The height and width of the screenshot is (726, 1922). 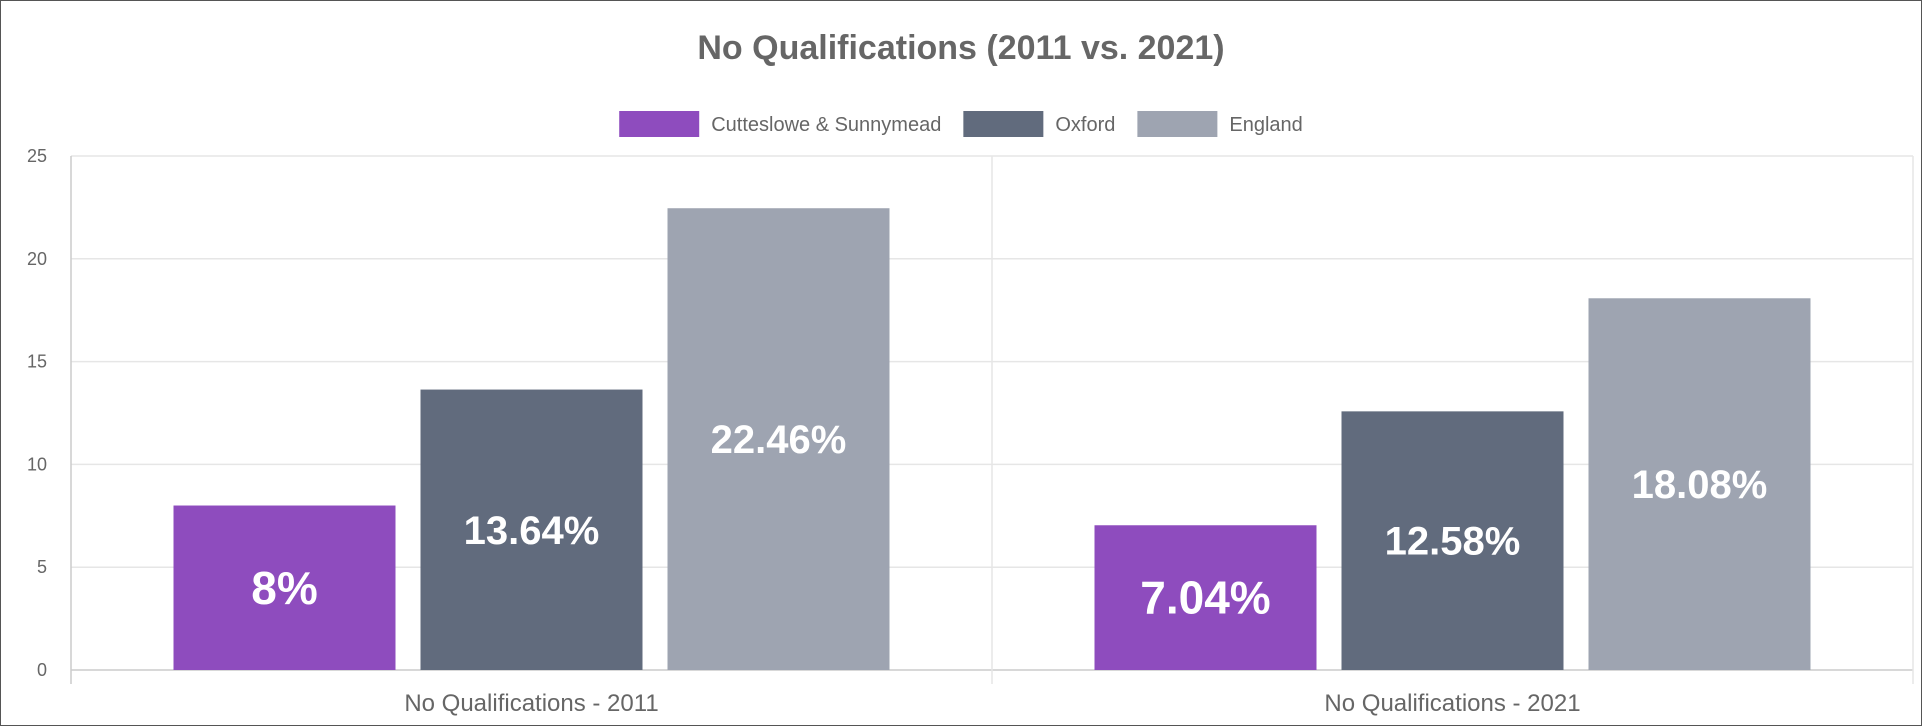 What do you see at coordinates (960, 48) in the screenshot?
I see `chart-title: No Qualifications (2011 vs. 2021)` at bounding box center [960, 48].